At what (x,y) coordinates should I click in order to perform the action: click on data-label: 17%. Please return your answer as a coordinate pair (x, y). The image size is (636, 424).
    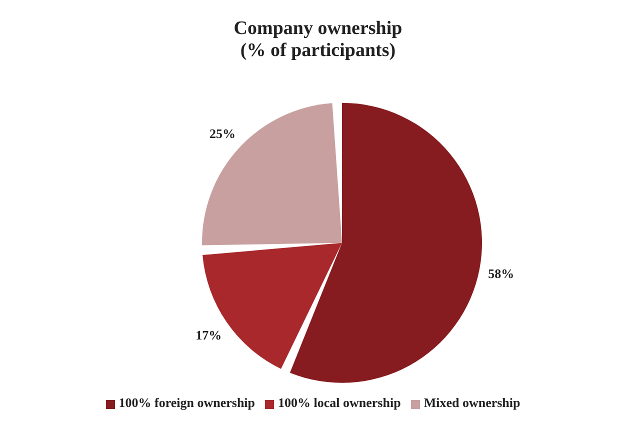
    Looking at the image, I should click on (209, 334).